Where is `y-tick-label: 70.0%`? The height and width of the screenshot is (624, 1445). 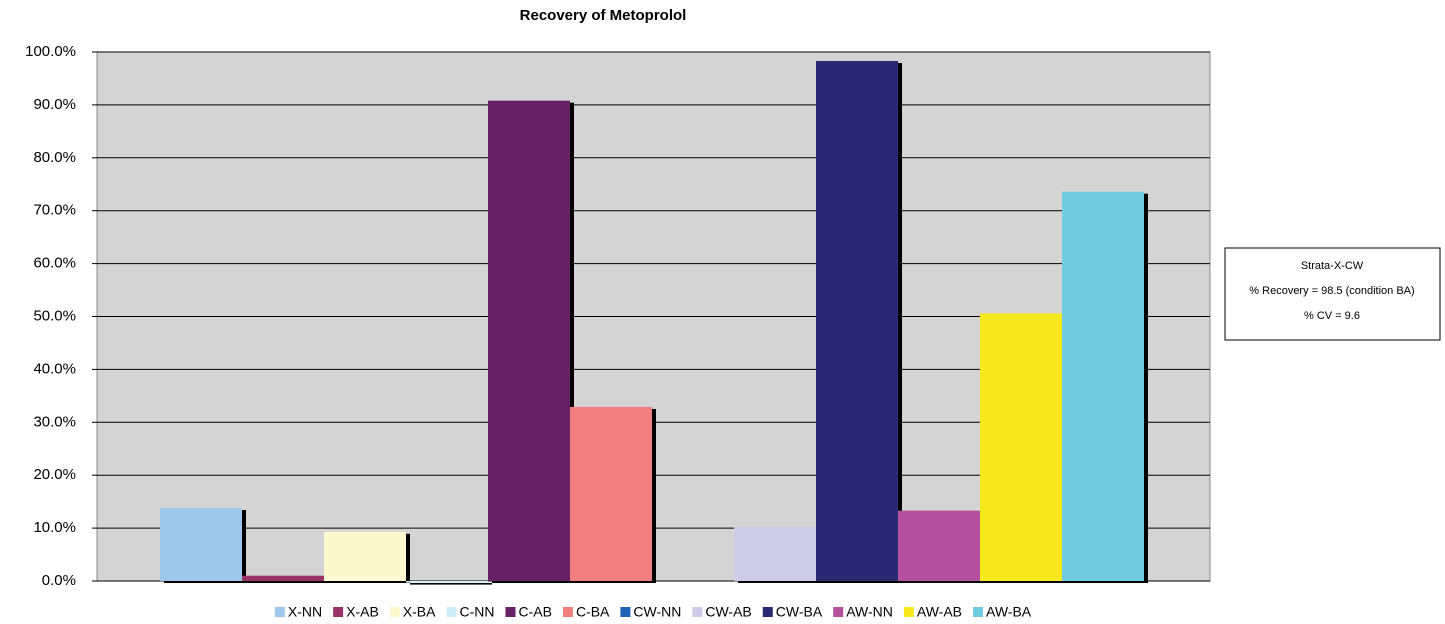 y-tick-label: 70.0% is located at coordinates (54, 210).